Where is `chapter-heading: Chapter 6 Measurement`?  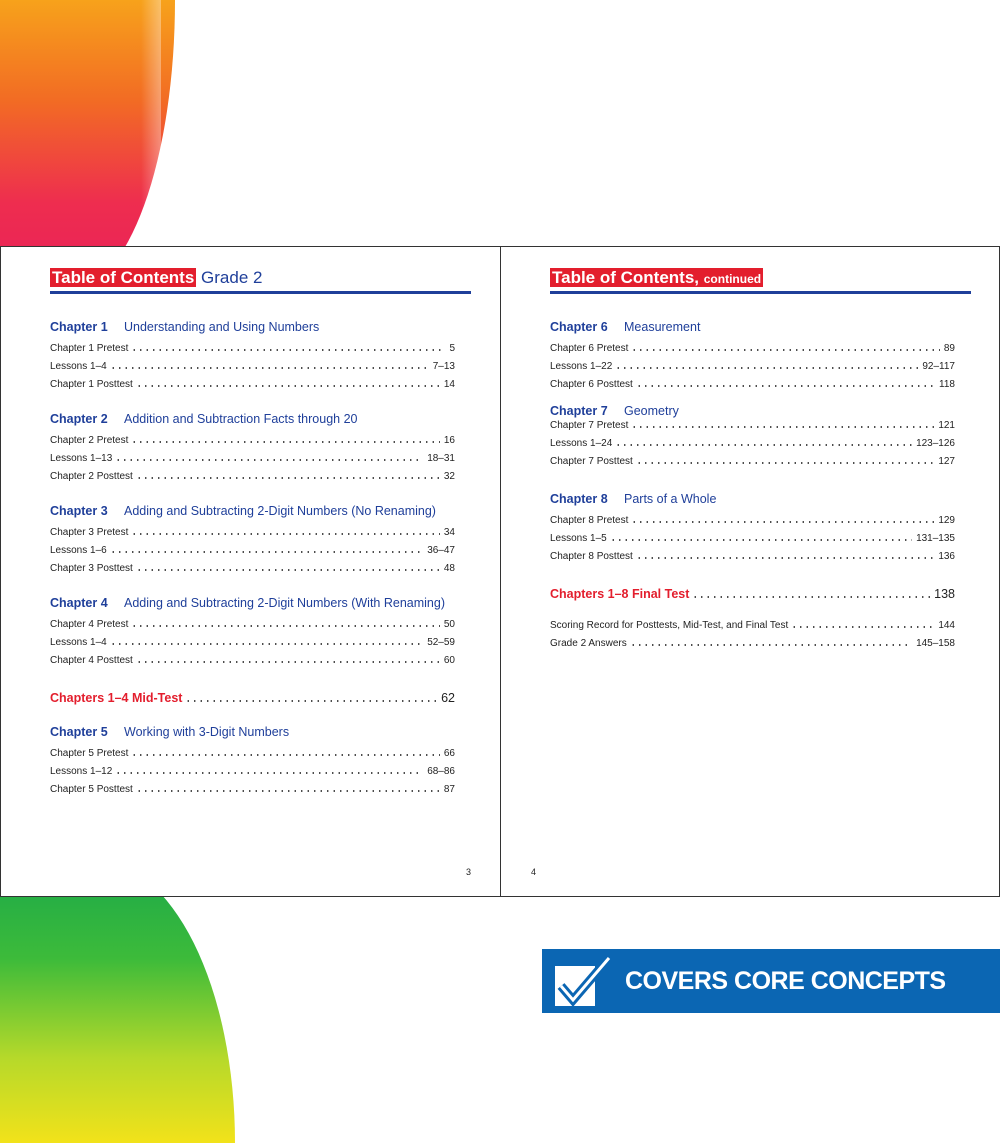 chapter-heading: Chapter 6 Measurement is located at coordinates (625, 327).